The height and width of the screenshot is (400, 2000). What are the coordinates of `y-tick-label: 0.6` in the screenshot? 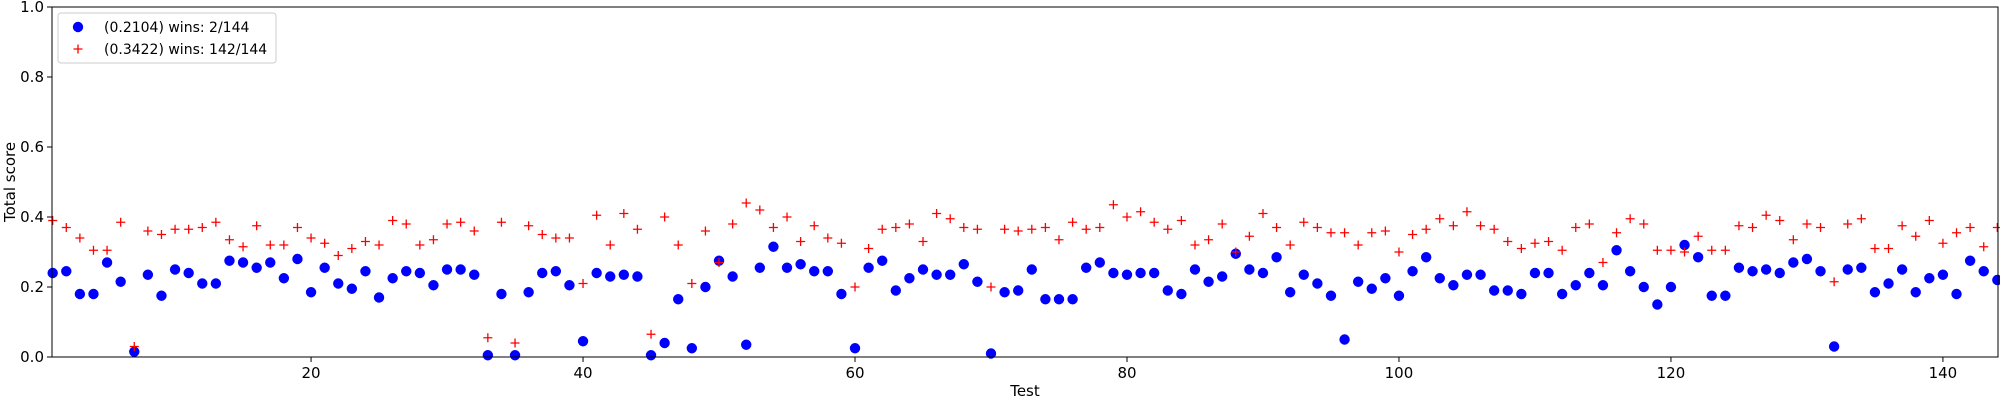 It's located at (32, 147).